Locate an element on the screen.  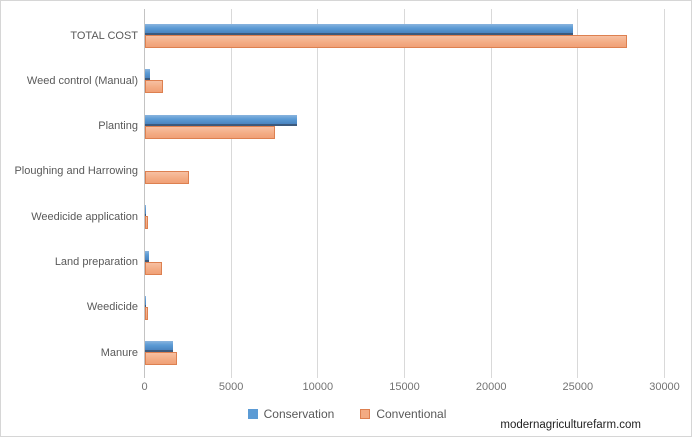
x-tick-label: 25000 is located at coordinates (578, 387).